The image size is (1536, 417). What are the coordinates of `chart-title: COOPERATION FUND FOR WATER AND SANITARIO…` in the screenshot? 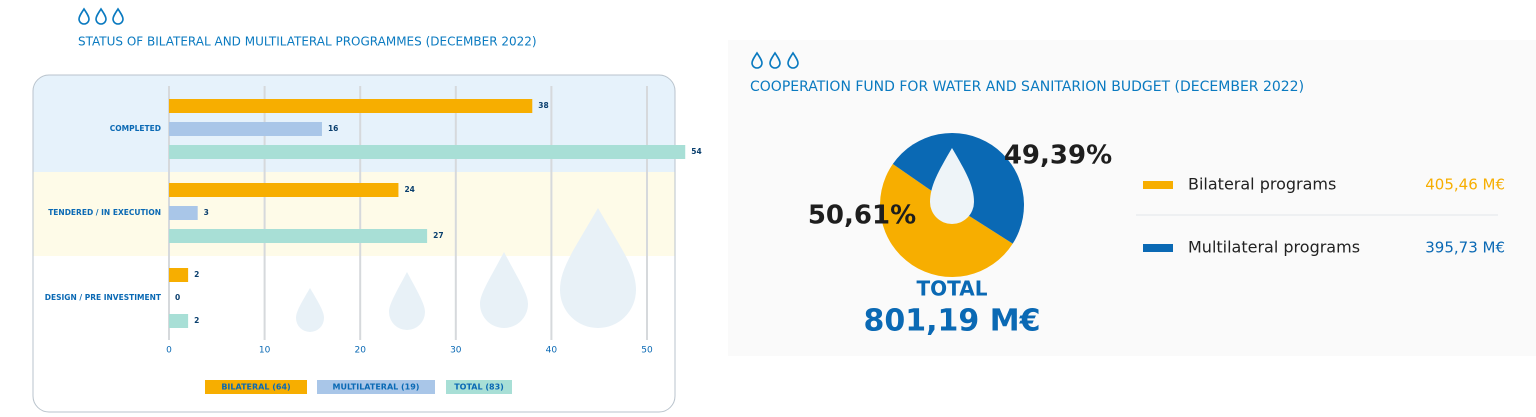 It's located at (1027, 87).